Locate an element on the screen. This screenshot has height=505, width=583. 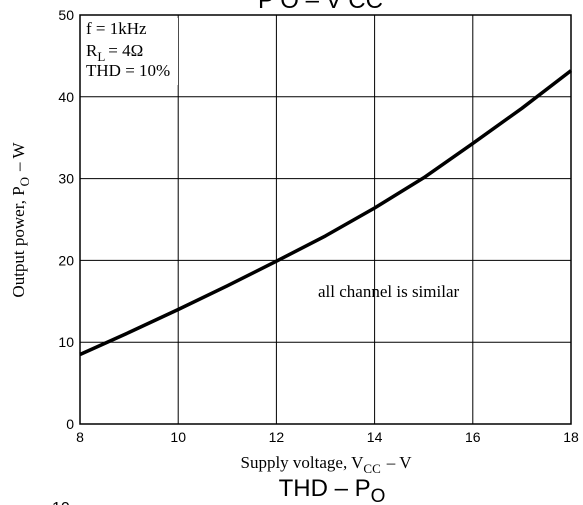
cut-label: 10 is located at coordinates (61, 502).